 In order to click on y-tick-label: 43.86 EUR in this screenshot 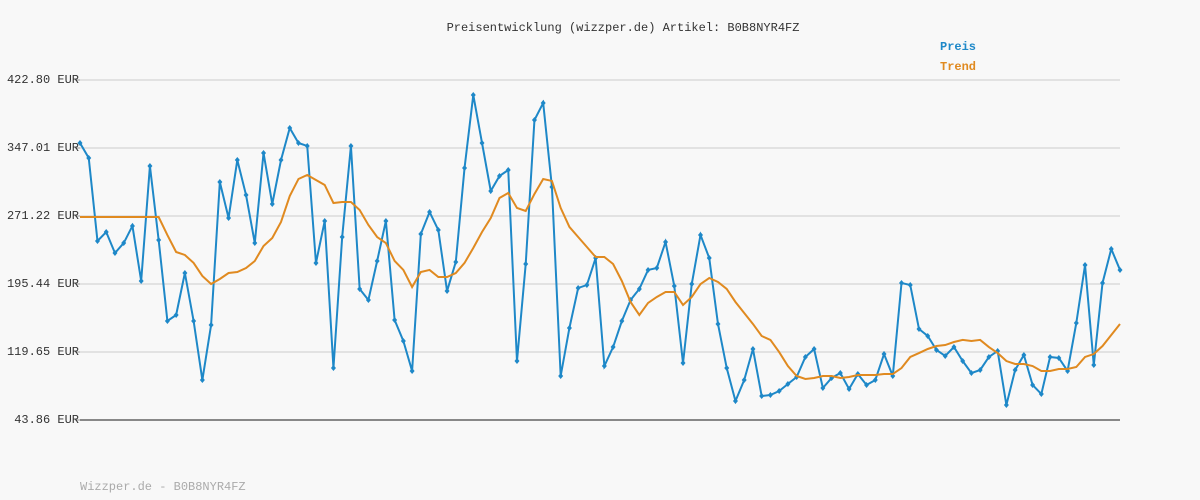, I will do `click(46, 420)`.